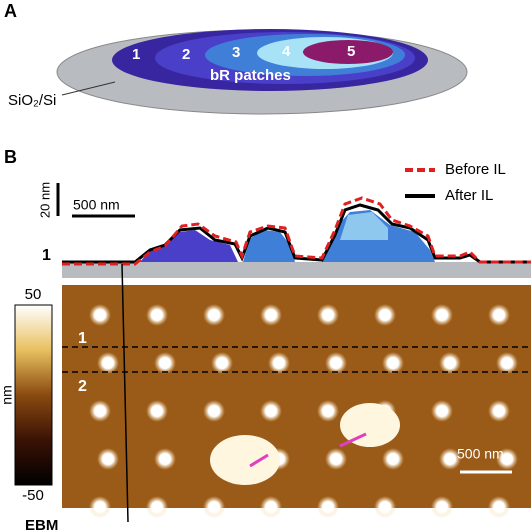 The height and width of the screenshot is (531, 531). Describe the element at coordinates (186, 54) in the screenshot. I see `layer-label: 2` at that location.